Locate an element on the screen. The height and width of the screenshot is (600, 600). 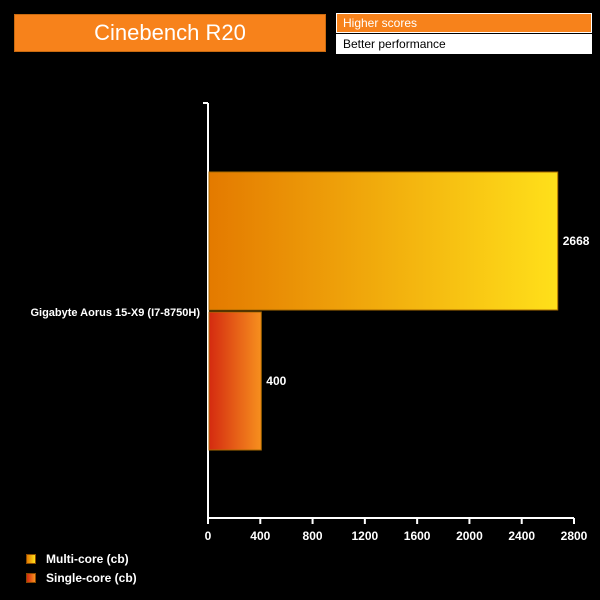
bar-multi-core is located at coordinates (383, 241).